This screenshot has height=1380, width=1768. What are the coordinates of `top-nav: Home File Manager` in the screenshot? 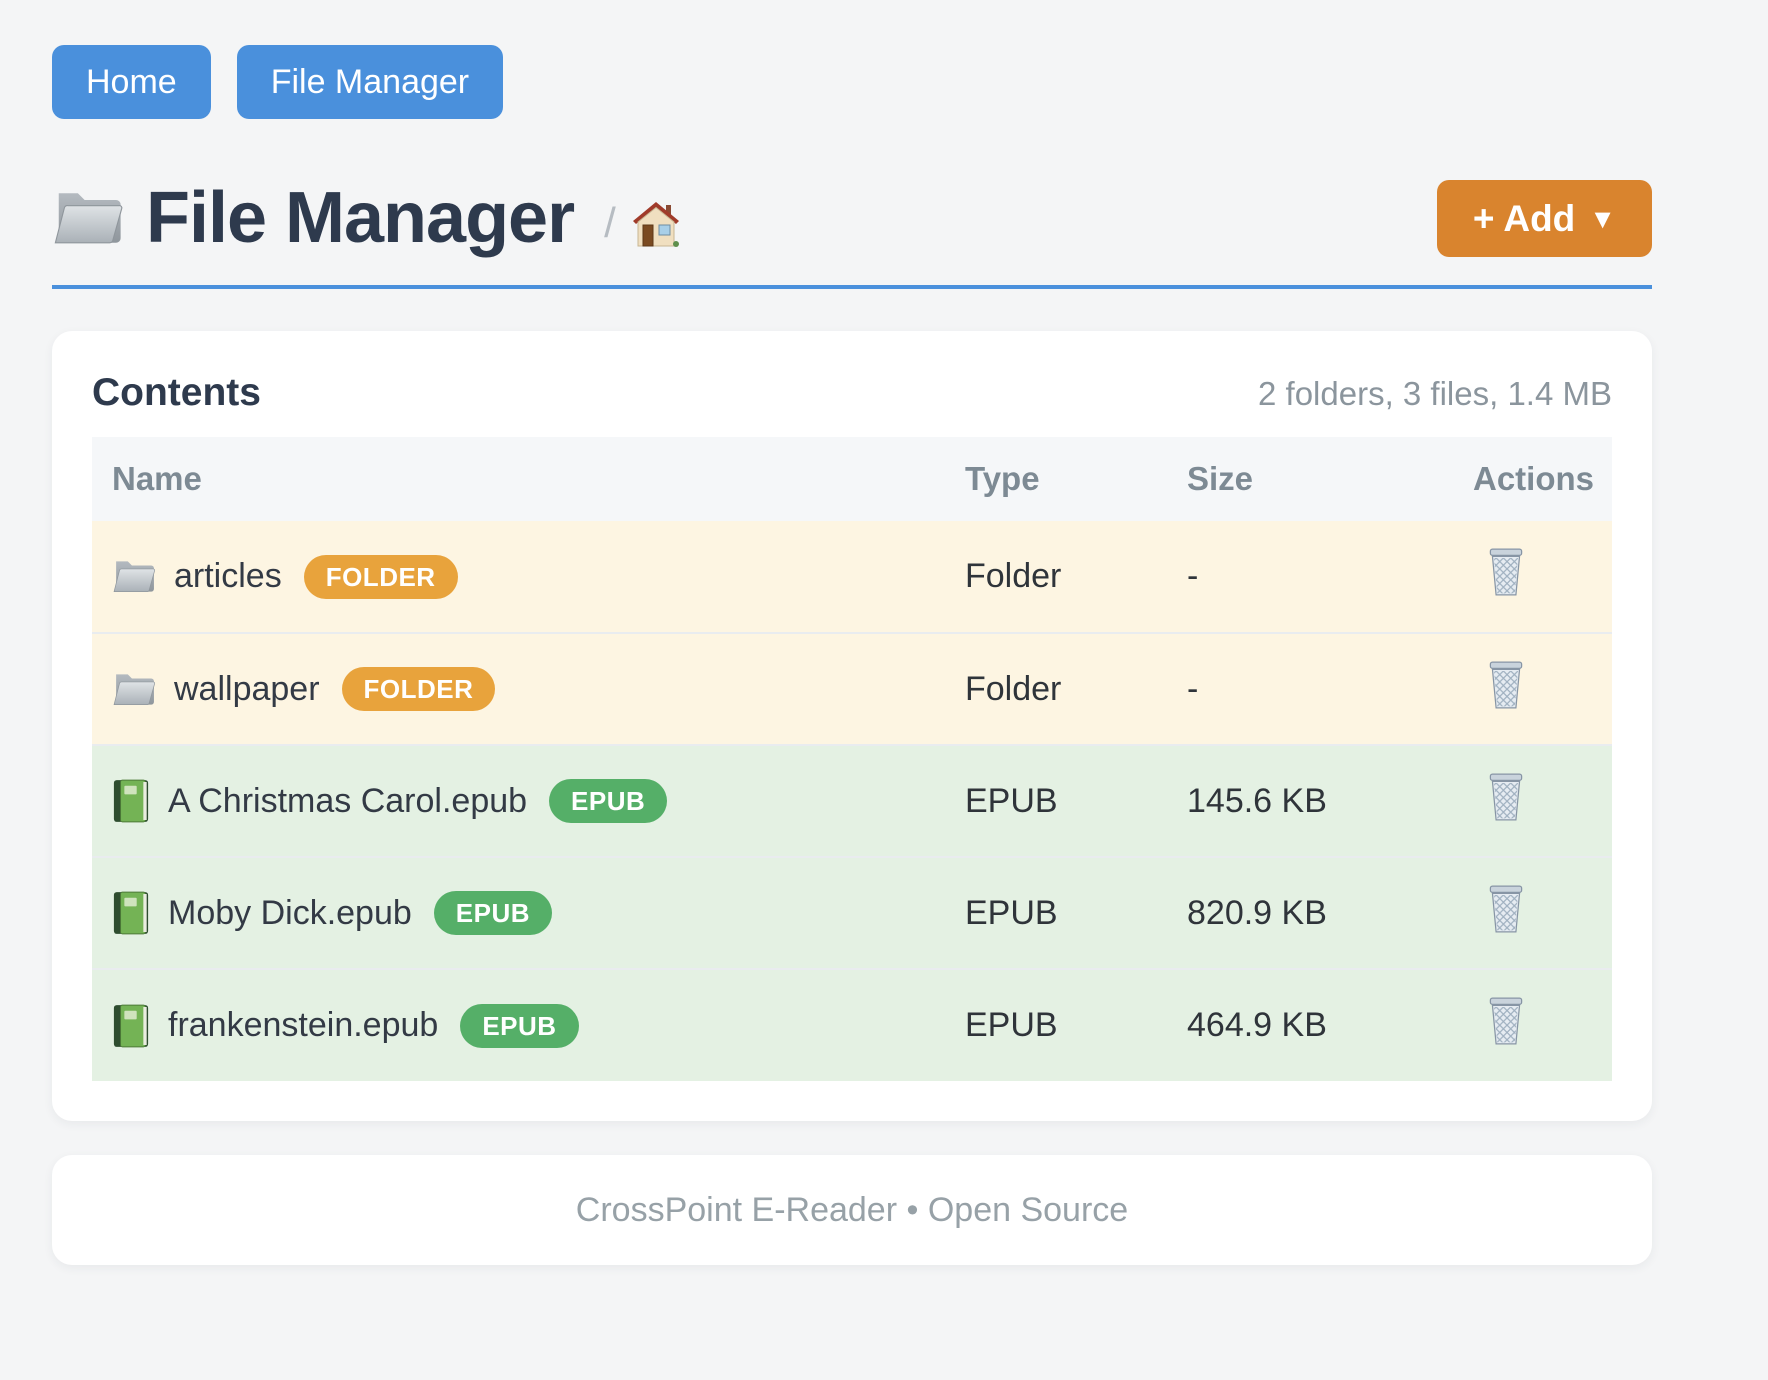 It's located at (852, 59).